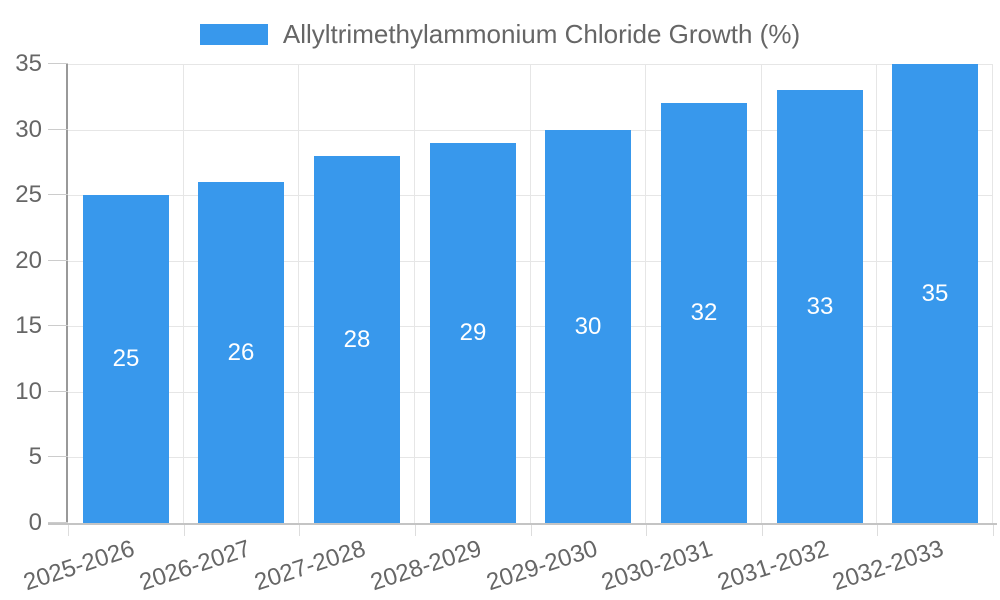 Image resolution: width=1000 pixels, height=600 pixels. I want to click on legend-swatch, so click(233, 34).